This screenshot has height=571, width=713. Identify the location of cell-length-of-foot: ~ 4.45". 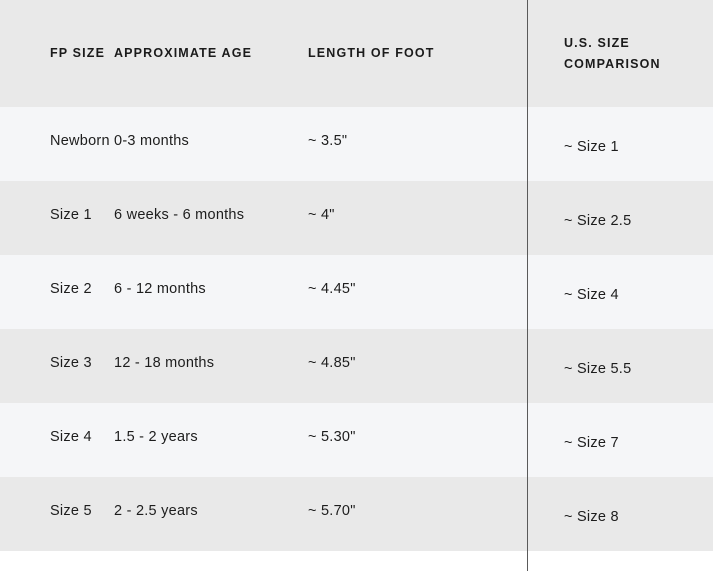
(332, 289).